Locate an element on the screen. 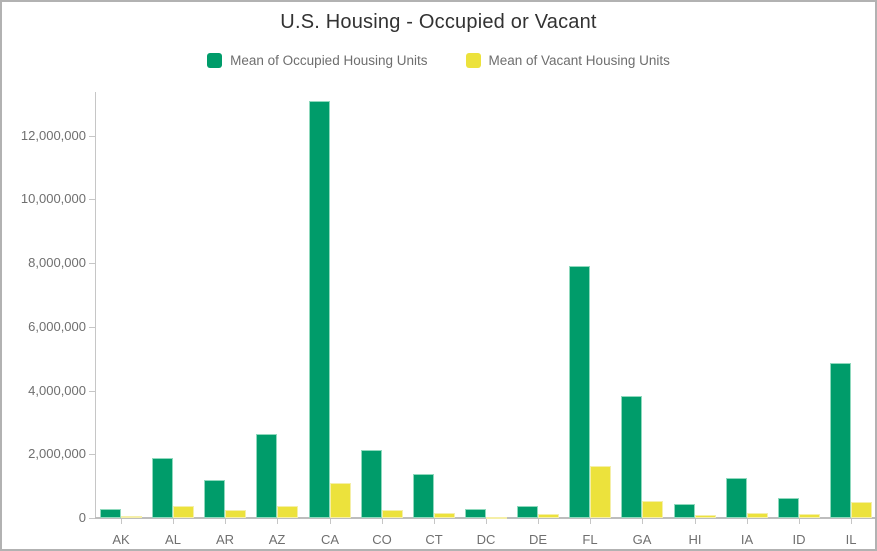 This screenshot has width=877, height=551. x-axis-label: GA is located at coordinates (642, 539).